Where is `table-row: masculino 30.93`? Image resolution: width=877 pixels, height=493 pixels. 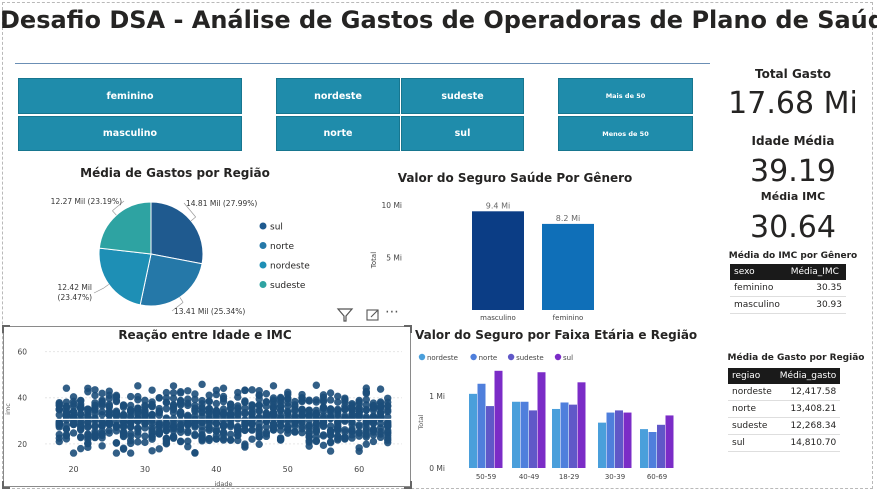 table-row: masculino 30.93 is located at coordinates (788, 305).